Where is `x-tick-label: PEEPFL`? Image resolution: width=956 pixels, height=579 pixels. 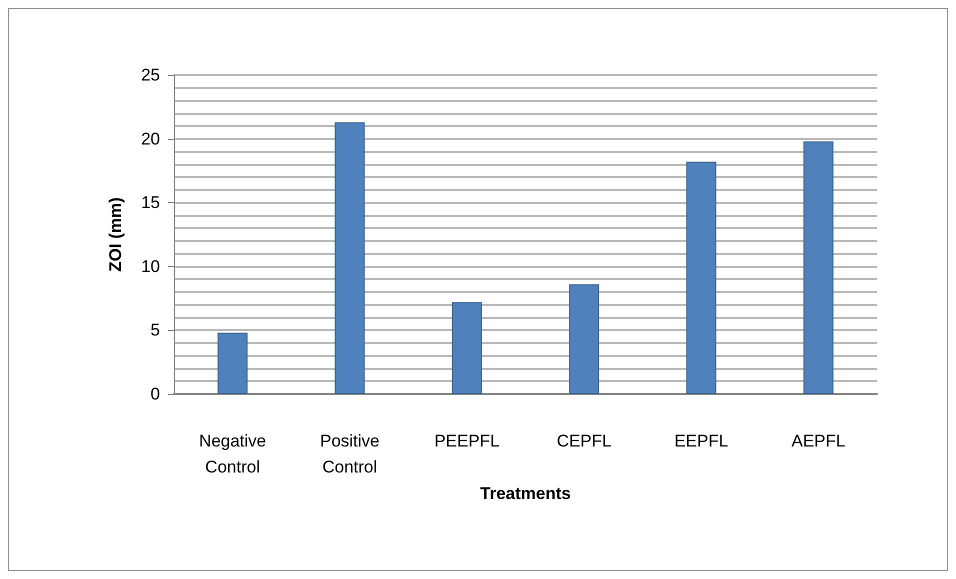 x-tick-label: PEEPFL is located at coordinates (467, 441).